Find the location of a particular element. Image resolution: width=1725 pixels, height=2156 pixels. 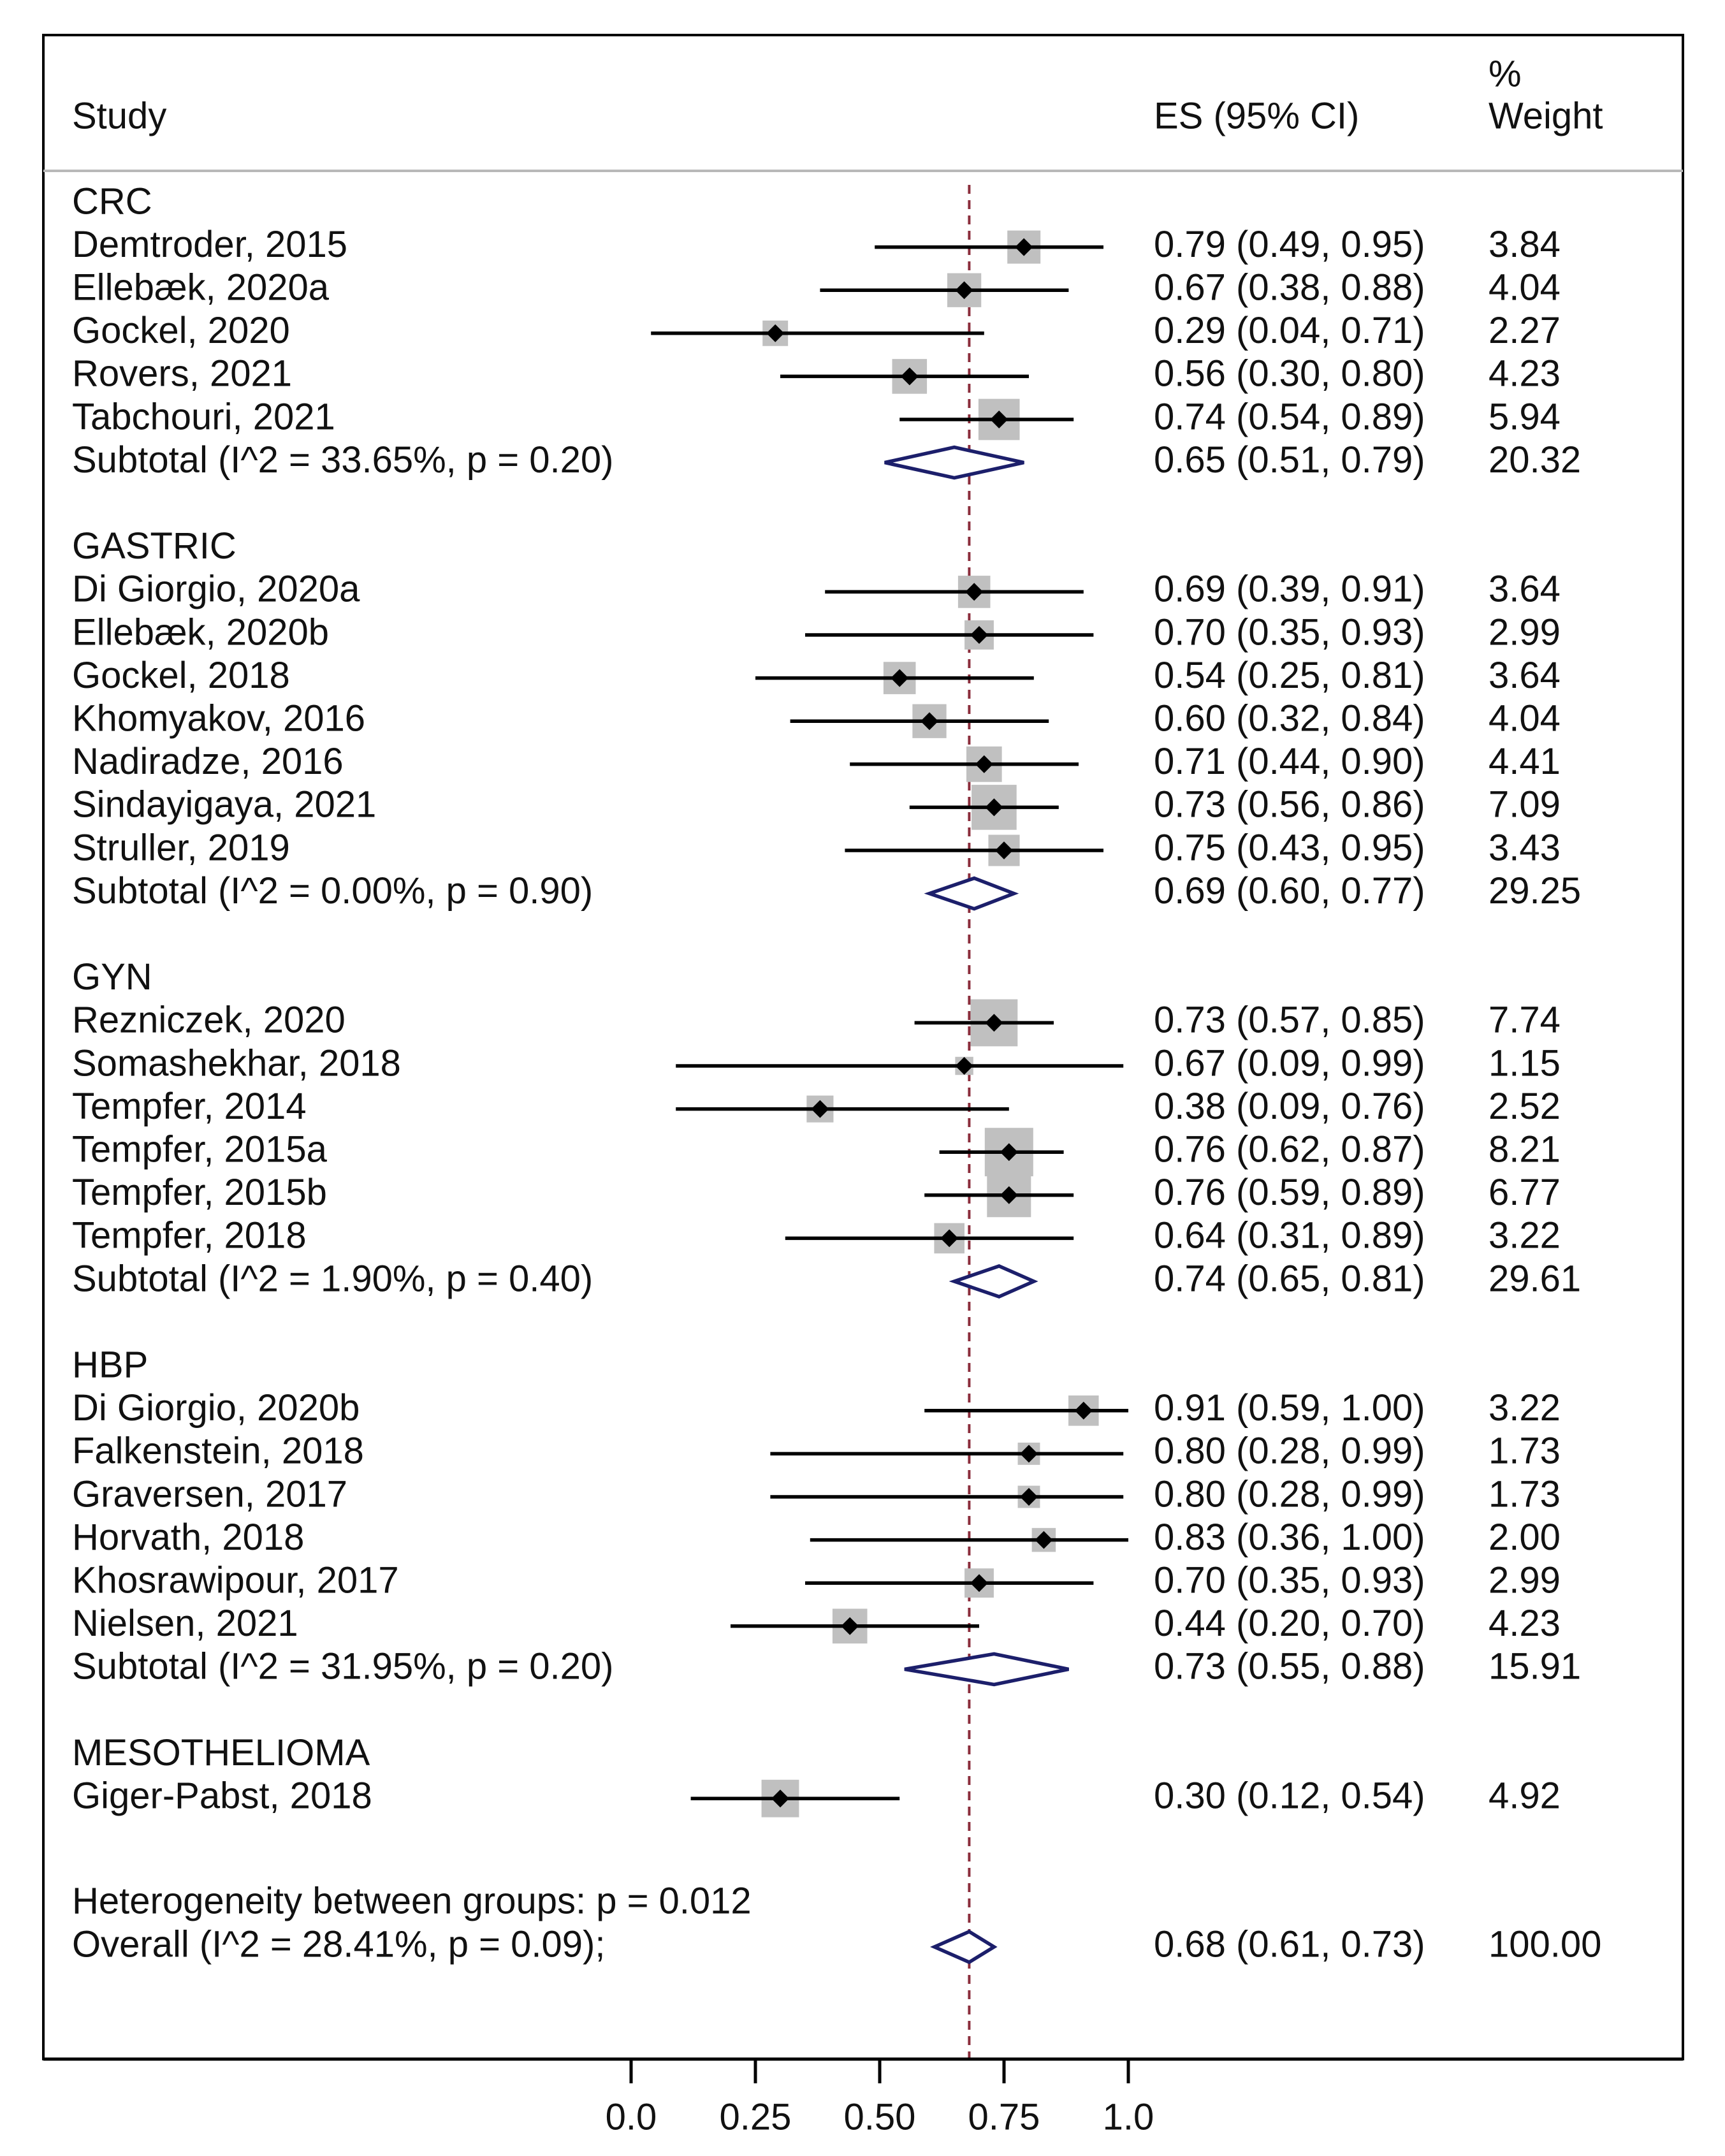

study-es-ci: 0.70 (0.35, 0.93) is located at coordinates (1289, 632).